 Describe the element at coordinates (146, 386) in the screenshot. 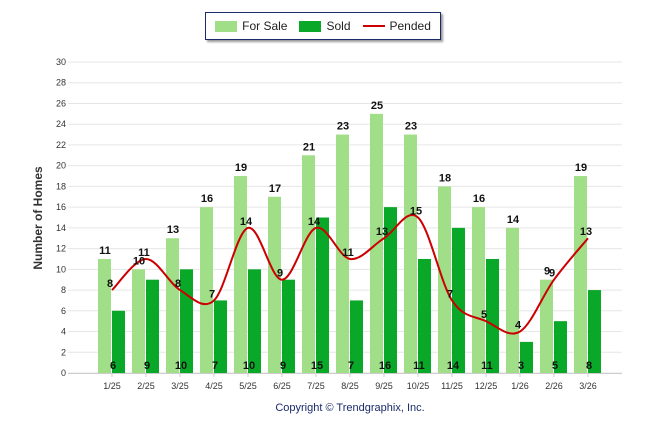

I see `x-tick-label: 2/25` at that location.